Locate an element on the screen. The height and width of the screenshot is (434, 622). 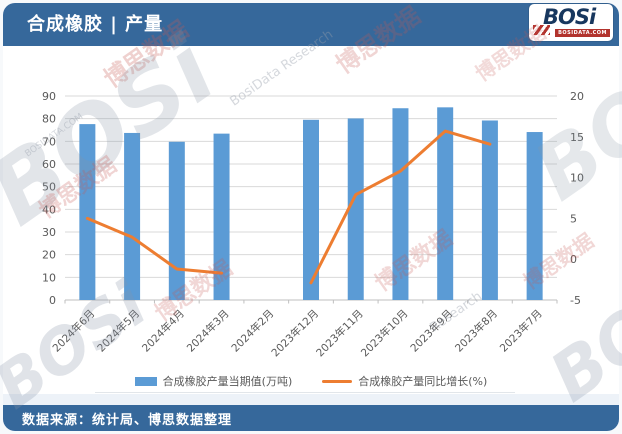
y-left-tick-label: 60 is located at coordinates (49, 164).